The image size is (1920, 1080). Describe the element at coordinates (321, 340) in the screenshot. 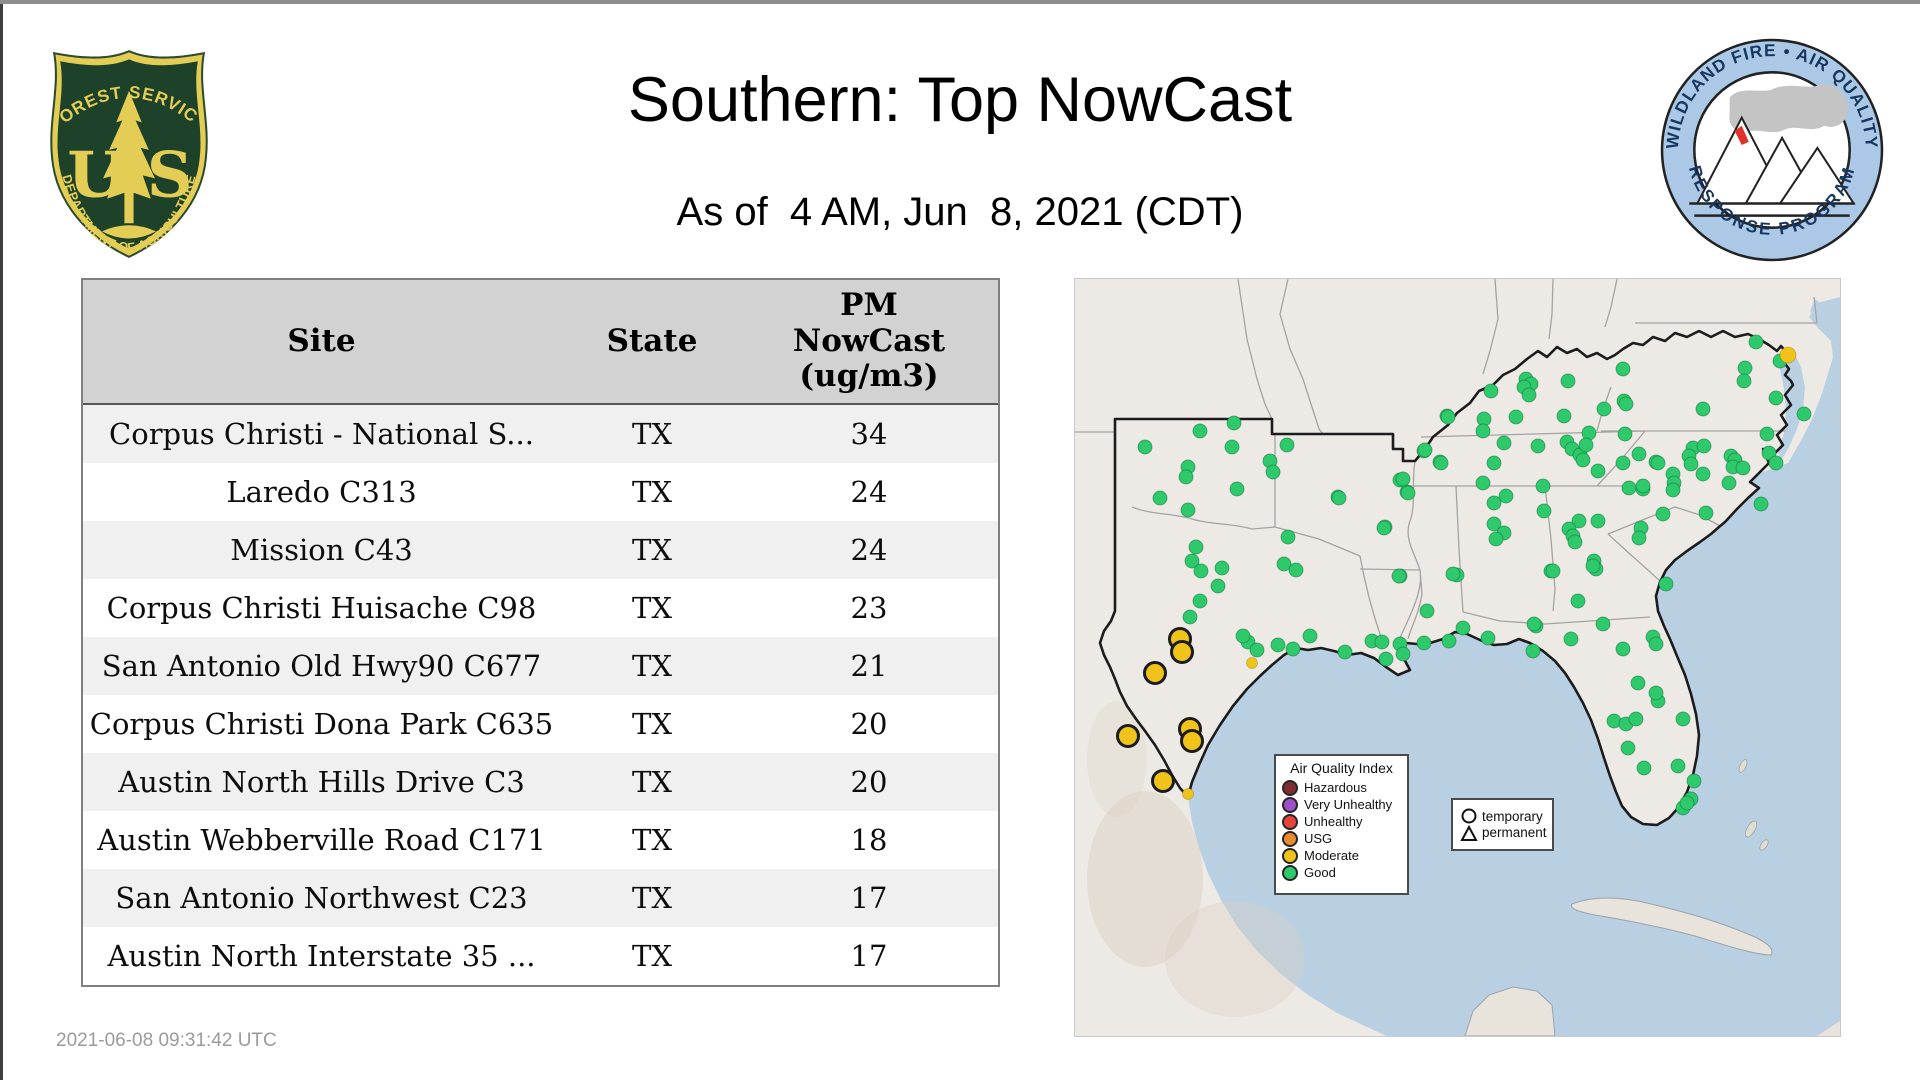

I see `col-header-site: Site` at that location.